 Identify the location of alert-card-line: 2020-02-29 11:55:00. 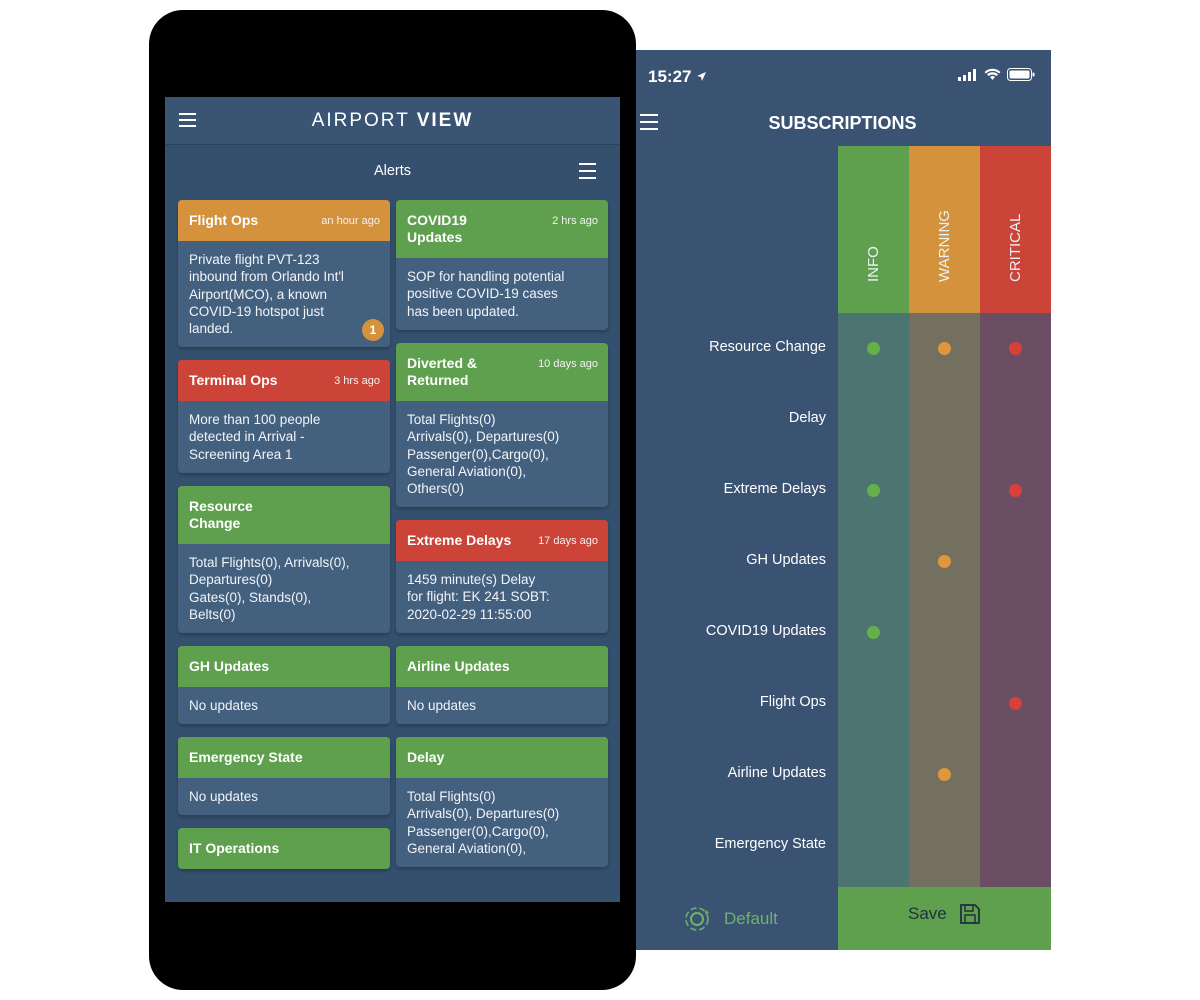
(469, 614).